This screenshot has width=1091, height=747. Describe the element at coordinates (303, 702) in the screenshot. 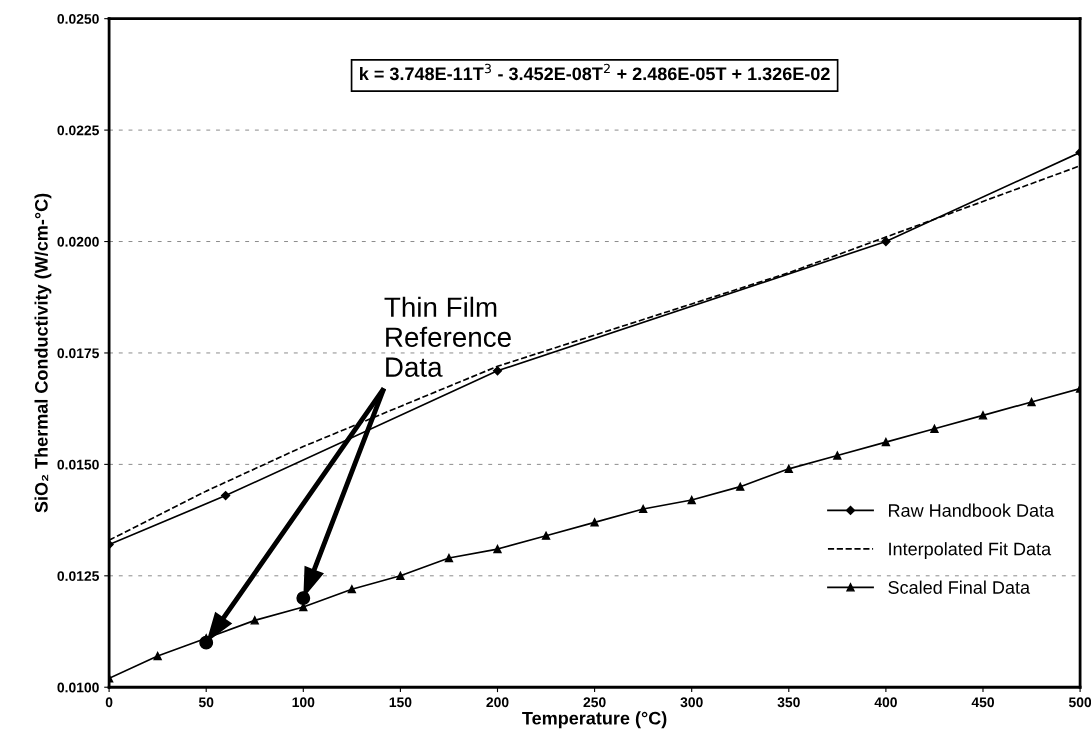

I see `x-tick-label: 100` at that location.